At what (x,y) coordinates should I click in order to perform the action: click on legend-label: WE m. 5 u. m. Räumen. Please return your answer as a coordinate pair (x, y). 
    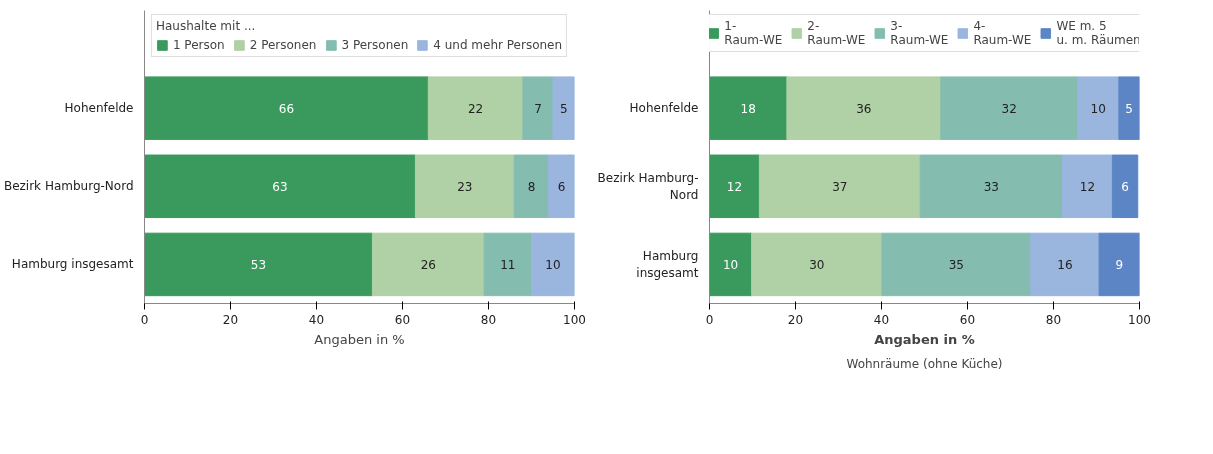
    Looking at the image, I should click on (1098, 33).